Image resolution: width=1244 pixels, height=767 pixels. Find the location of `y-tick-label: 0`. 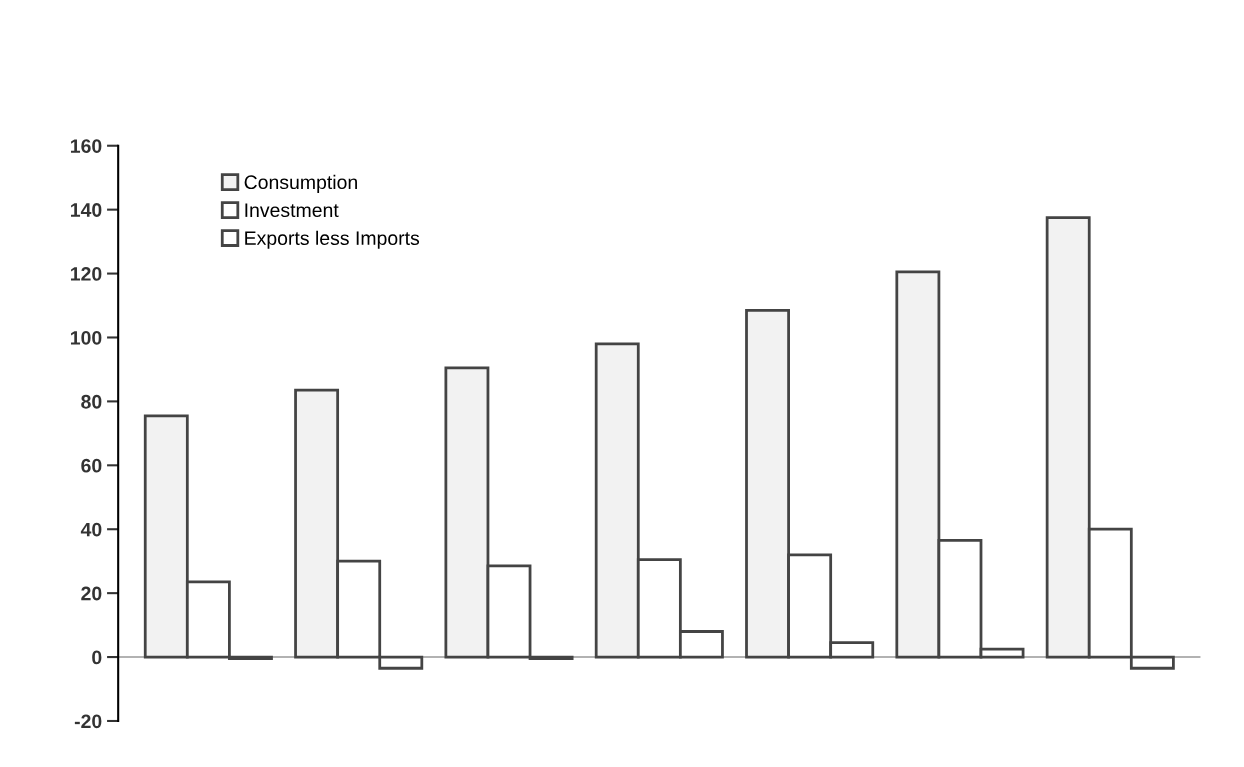

y-tick-label: 0 is located at coordinates (97, 657).